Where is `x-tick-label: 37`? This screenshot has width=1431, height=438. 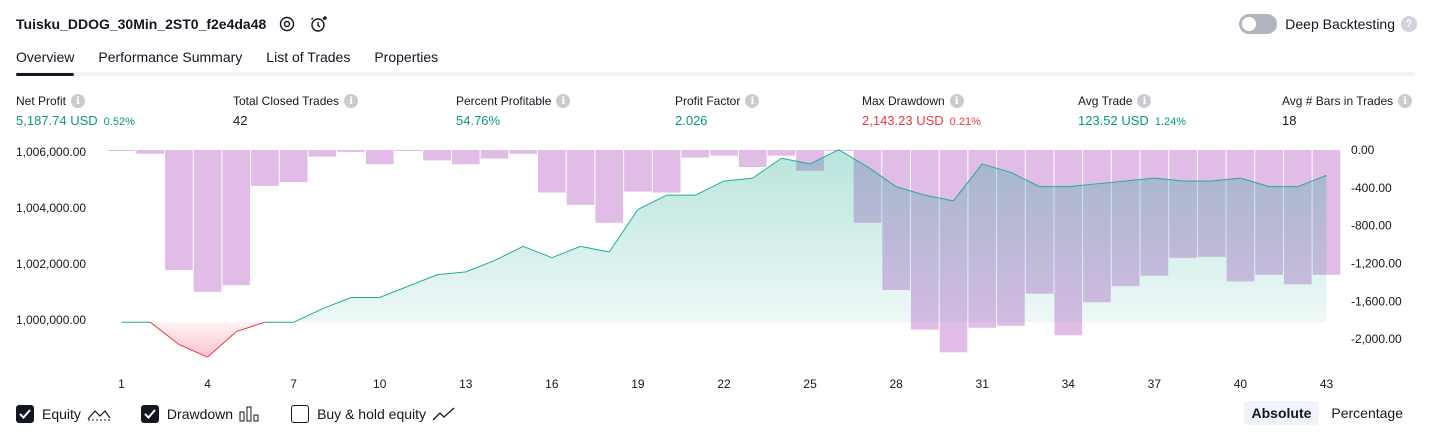
x-tick-label: 37 is located at coordinates (1155, 384).